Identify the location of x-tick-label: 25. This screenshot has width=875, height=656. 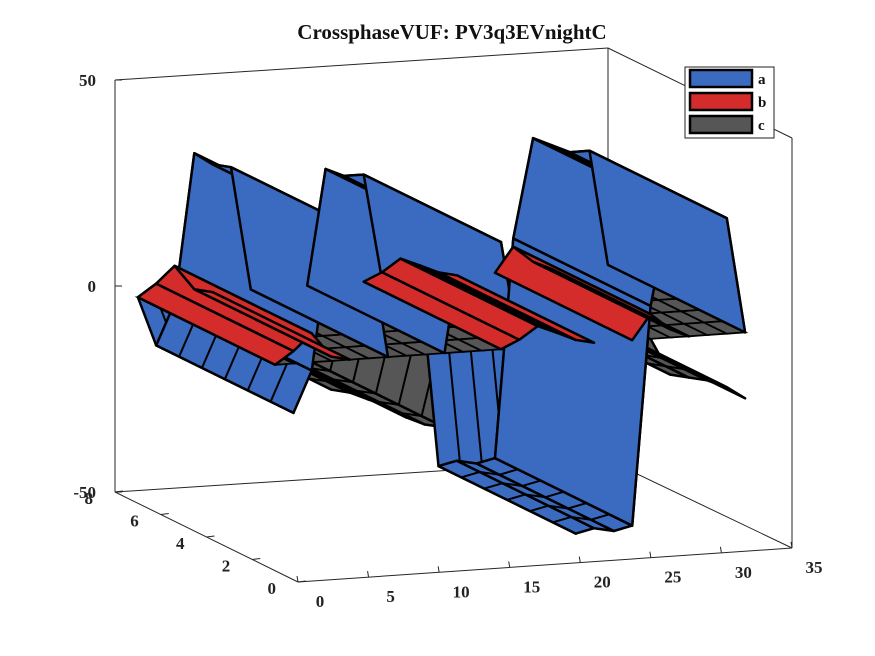
(672, 577).